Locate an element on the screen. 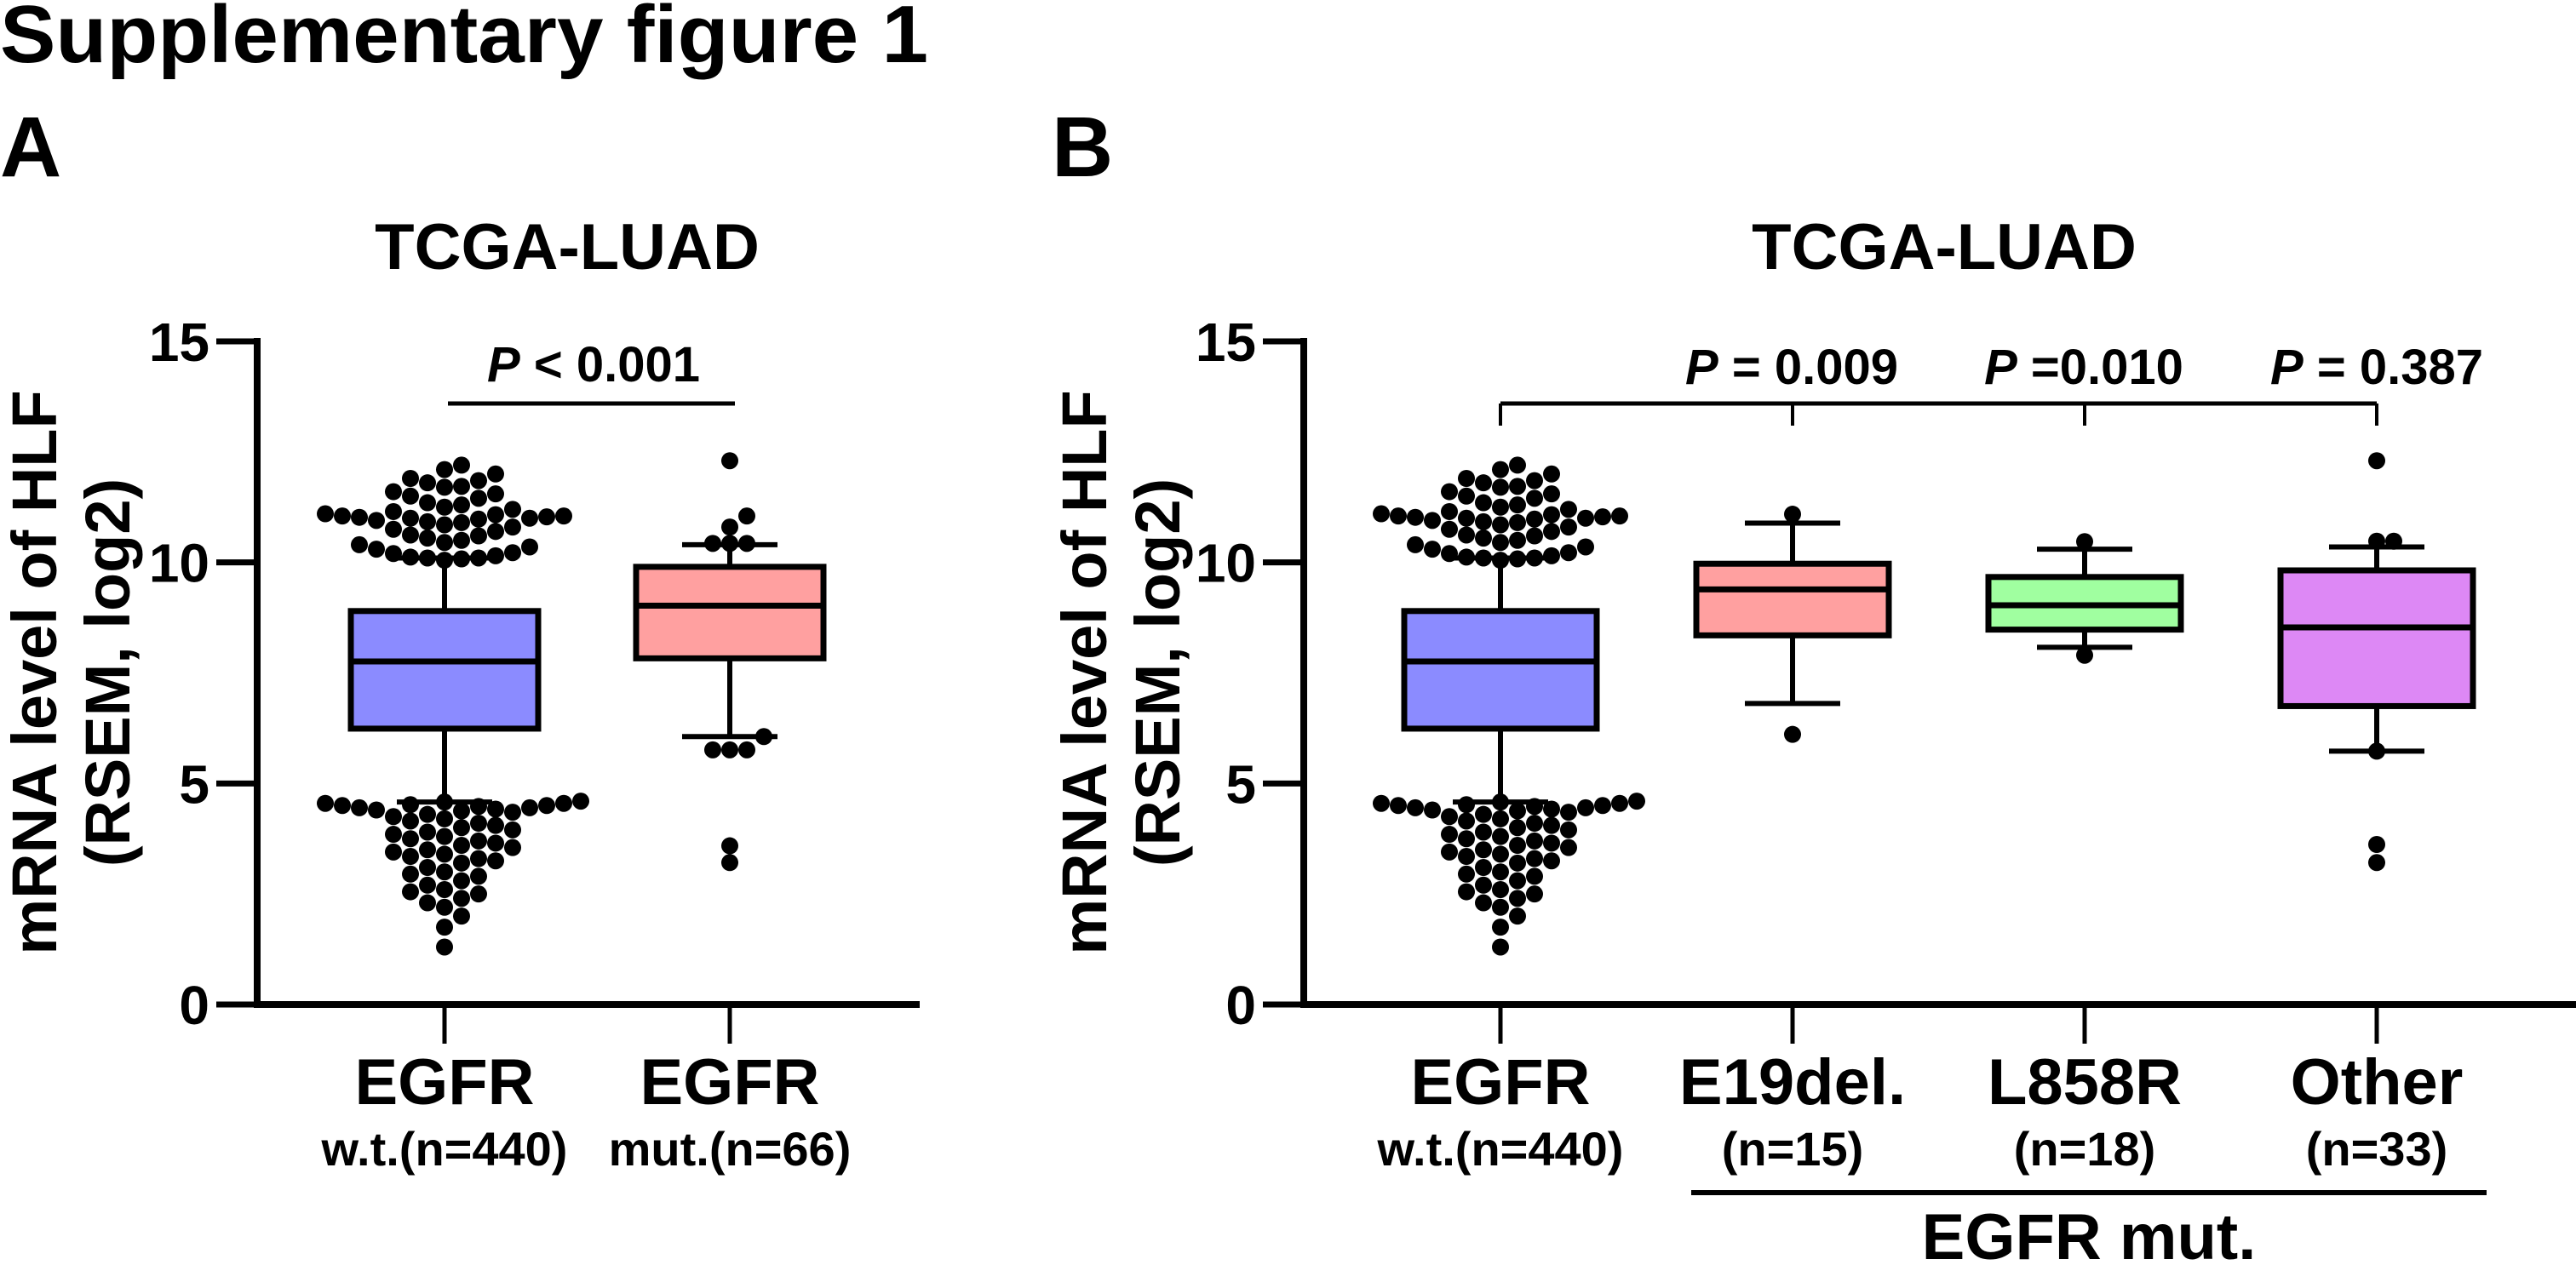 The width and height of the screenshot is (2576, 1265). panel-b-xsublabel-4: (n=33) is located at coordinates (2377, 1149).